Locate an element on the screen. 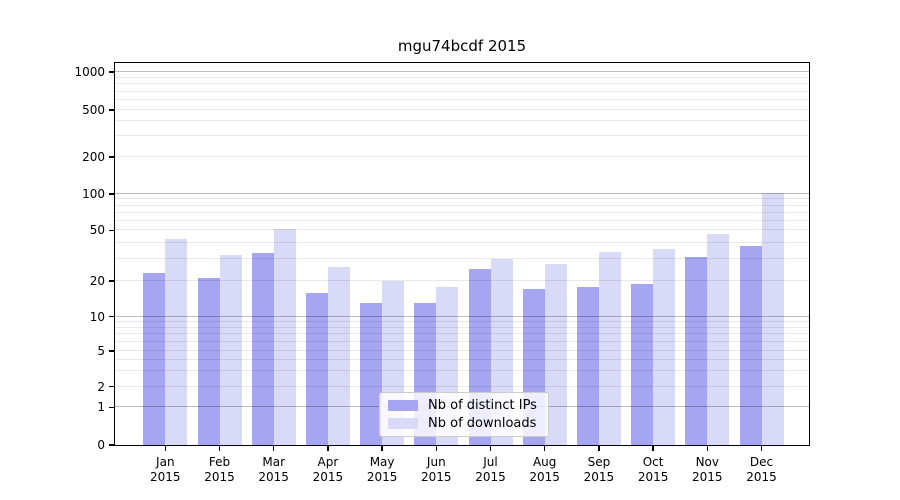 This screenshot has width=900, height=500. y-tick-label: 10 is located at coordinates (97, 316).